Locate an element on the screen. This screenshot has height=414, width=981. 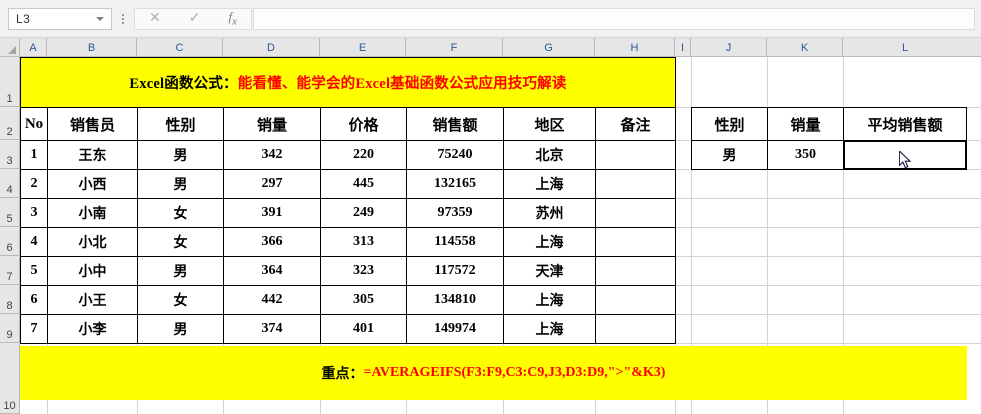
th-qty: 销量 is located at coordinates (272, 124).